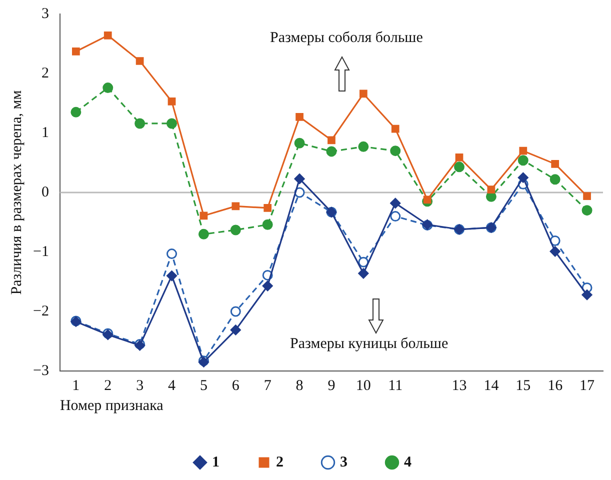 The height and width of the screenshot is (480, 611). Describe the element at coordinates (346, 38) in the screenshot. I see `annotation: Размеры соболя больше` at that location.